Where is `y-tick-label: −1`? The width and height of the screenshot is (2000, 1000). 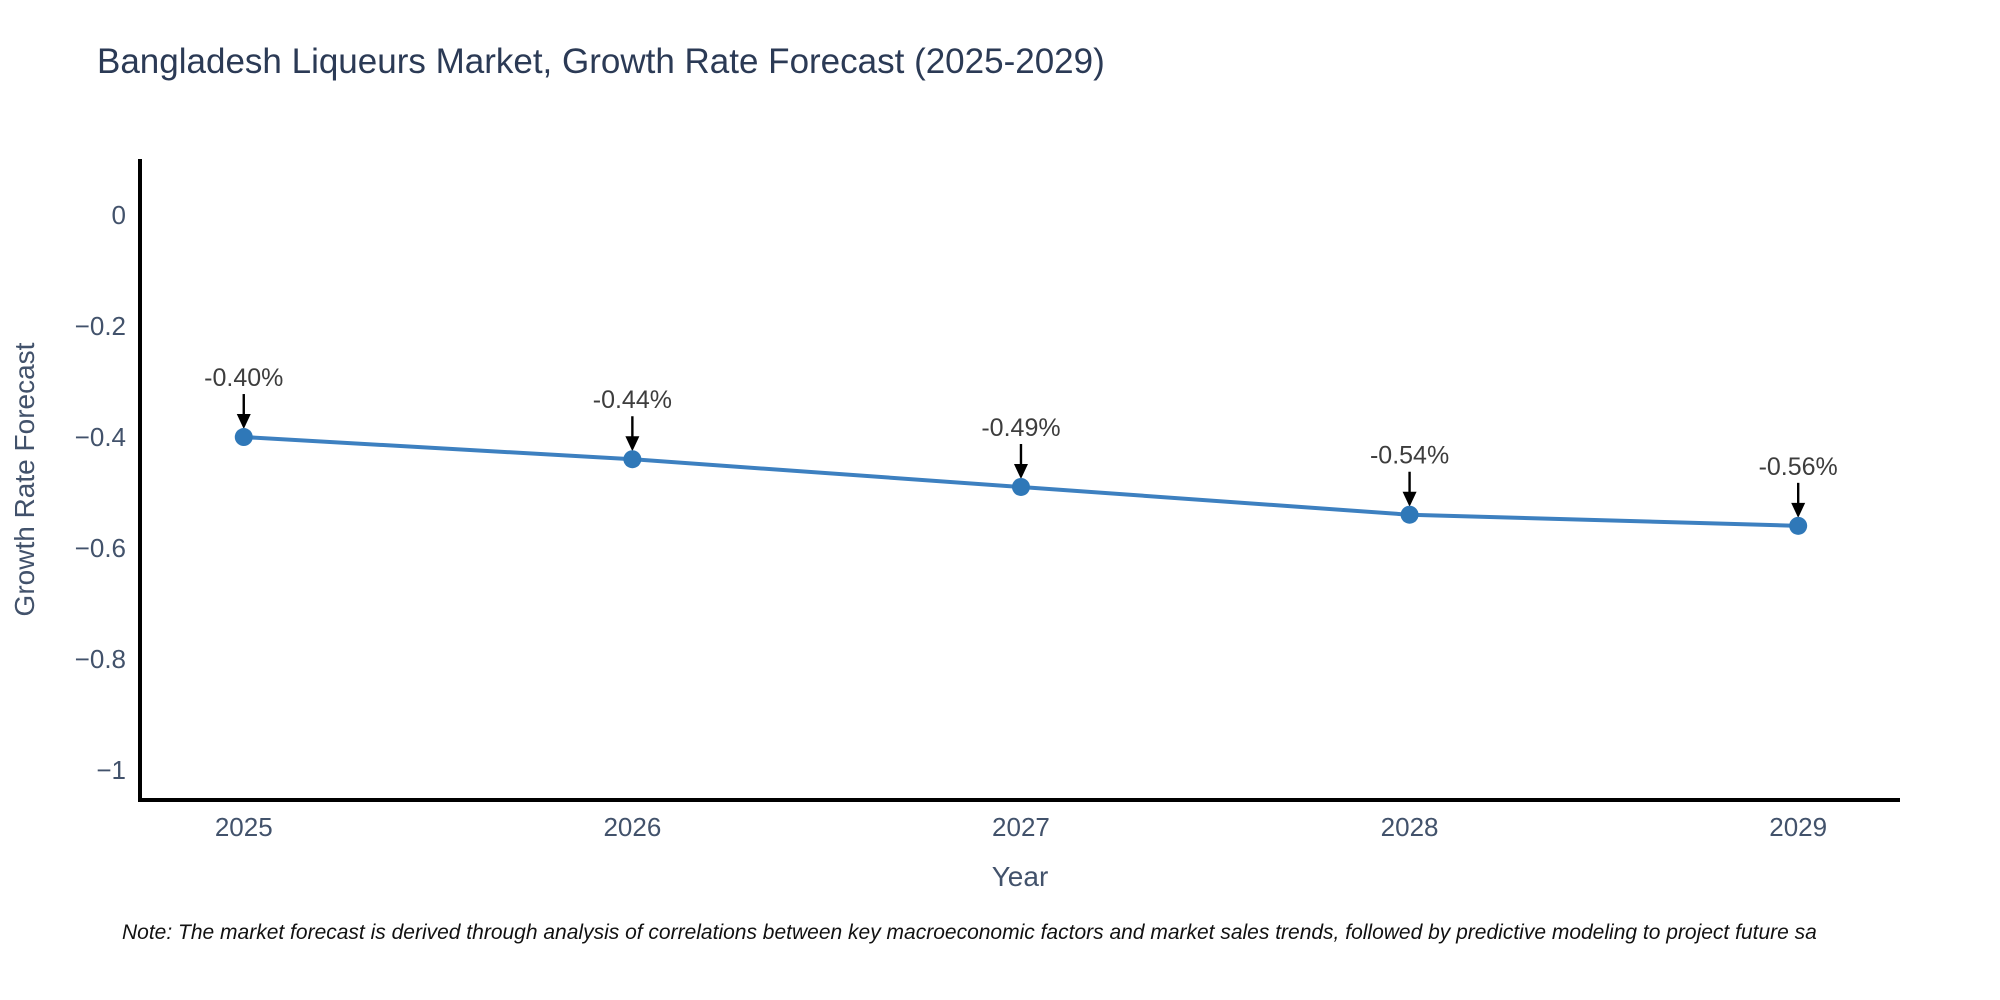
y-tick-label: −1 is located at coordinates (111, 770).